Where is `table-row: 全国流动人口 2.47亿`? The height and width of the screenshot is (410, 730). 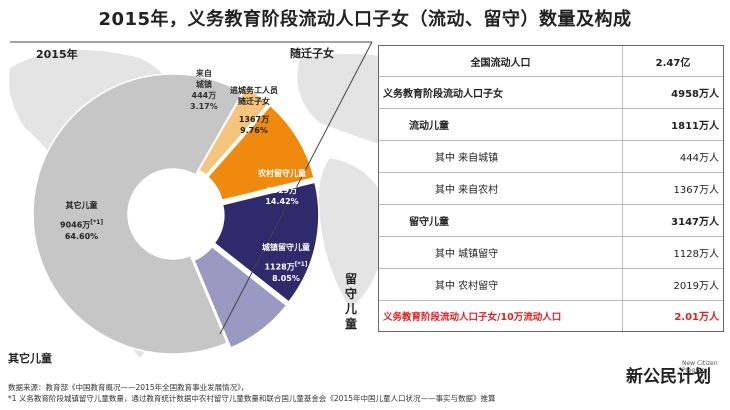 table-row: 全国流动人口 2.47亿 is located at coordinates (551, 62).